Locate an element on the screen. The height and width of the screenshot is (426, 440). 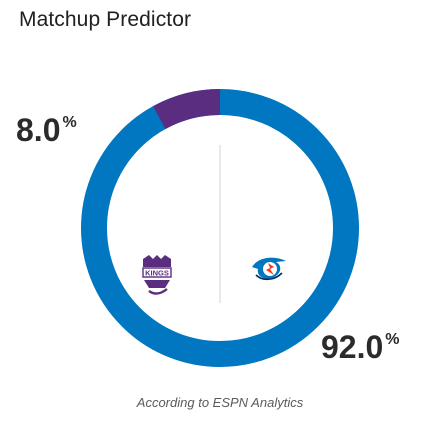
matchup-predictor-title: Matchup Predictor is located at coordinates (105, 19).